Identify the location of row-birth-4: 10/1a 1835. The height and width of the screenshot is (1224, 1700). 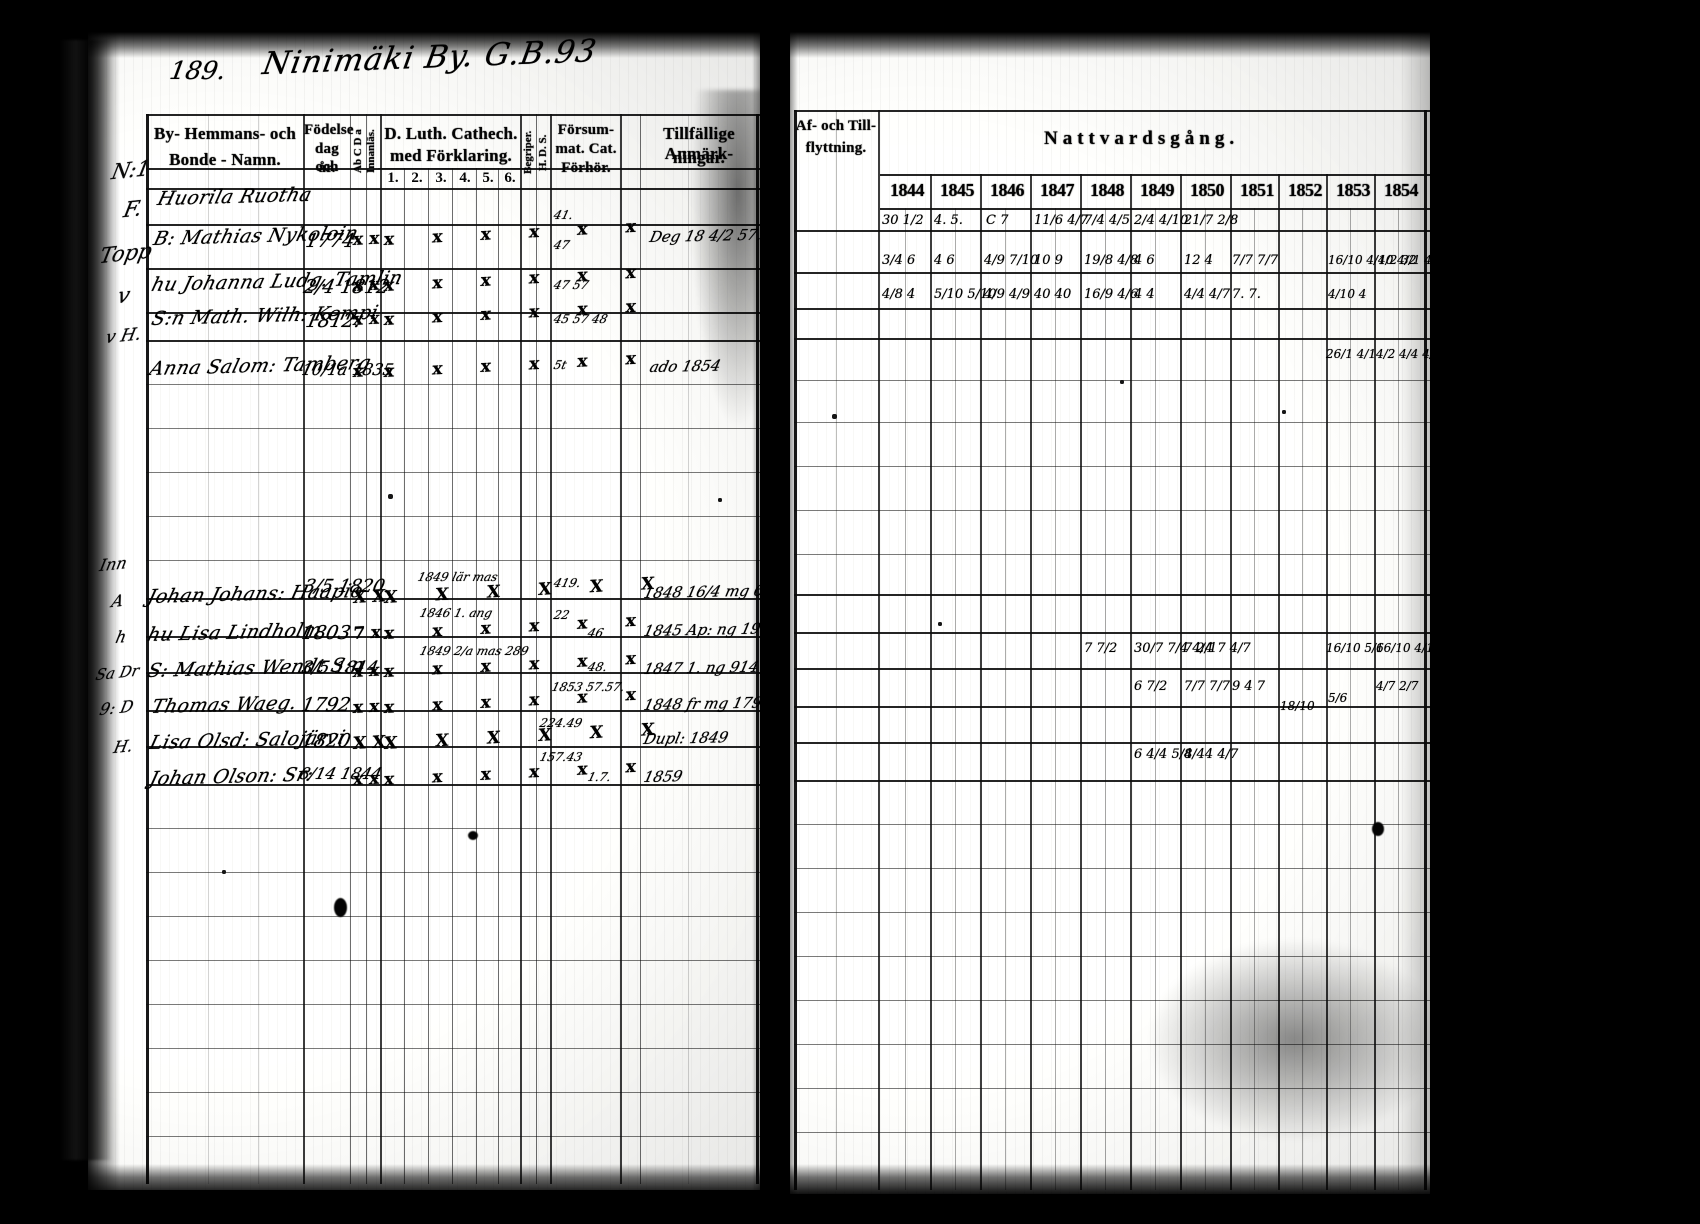
(347, 369).